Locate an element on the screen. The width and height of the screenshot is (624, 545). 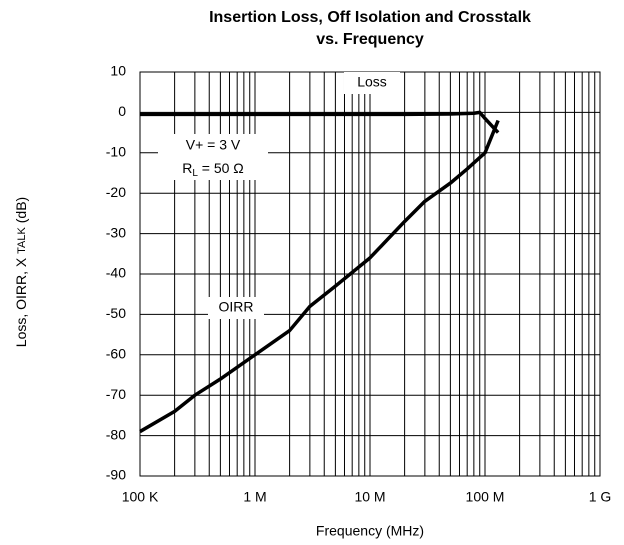
y-tick-label: 0 is located at coordinates (122, 111).